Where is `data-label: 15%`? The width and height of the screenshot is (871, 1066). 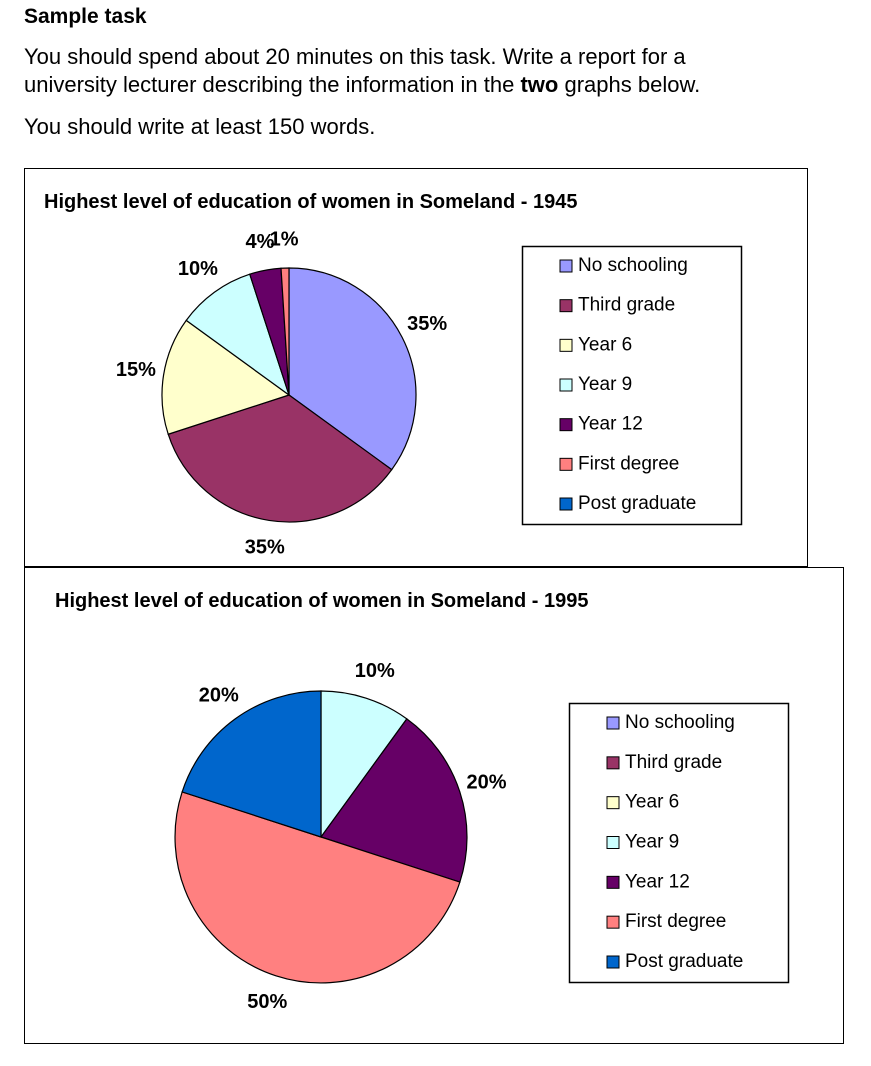
data-label: 15% is located at coordinates (136, 370).